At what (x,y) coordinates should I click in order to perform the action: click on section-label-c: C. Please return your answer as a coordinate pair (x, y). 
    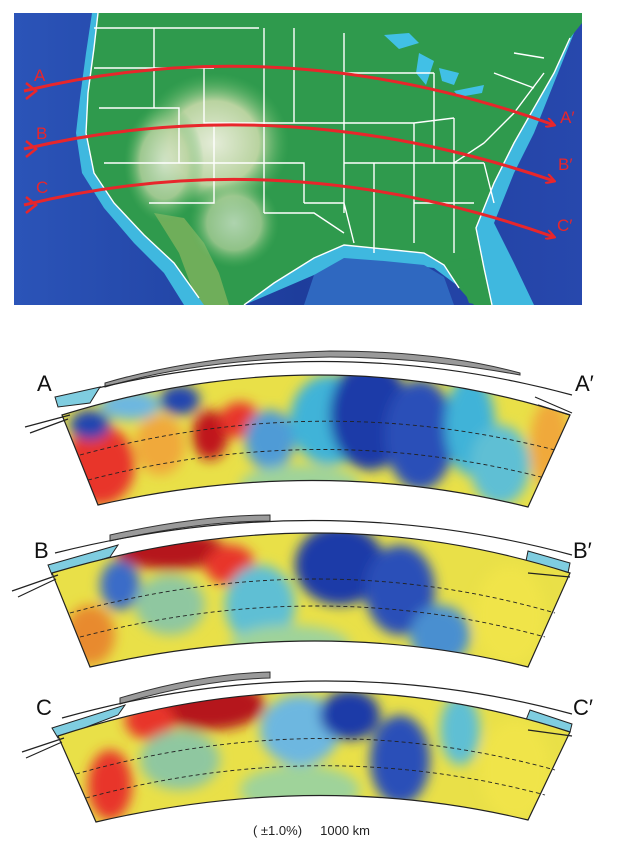
    Looking at the image, I should click on (44, 707).